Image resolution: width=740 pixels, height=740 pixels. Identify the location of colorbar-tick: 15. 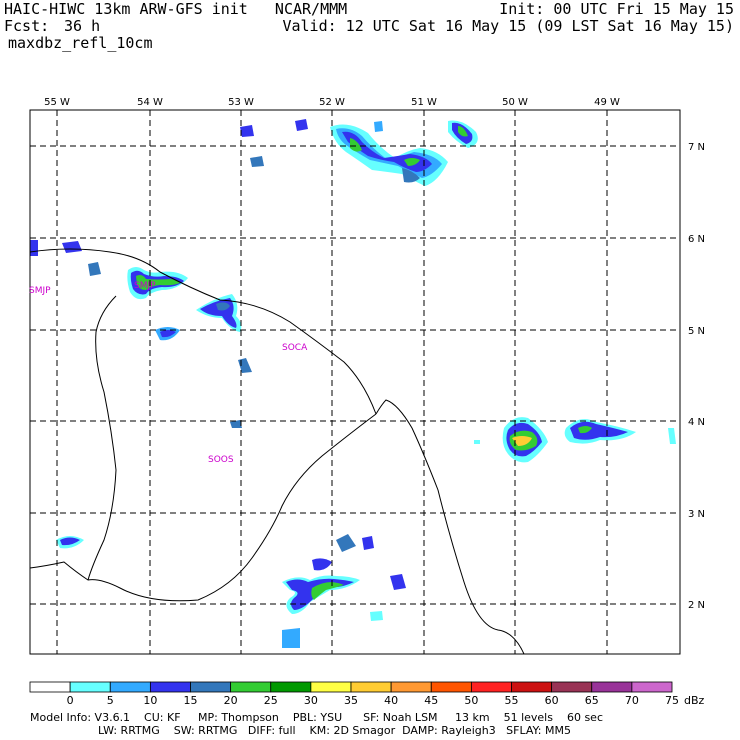
(190, 700).